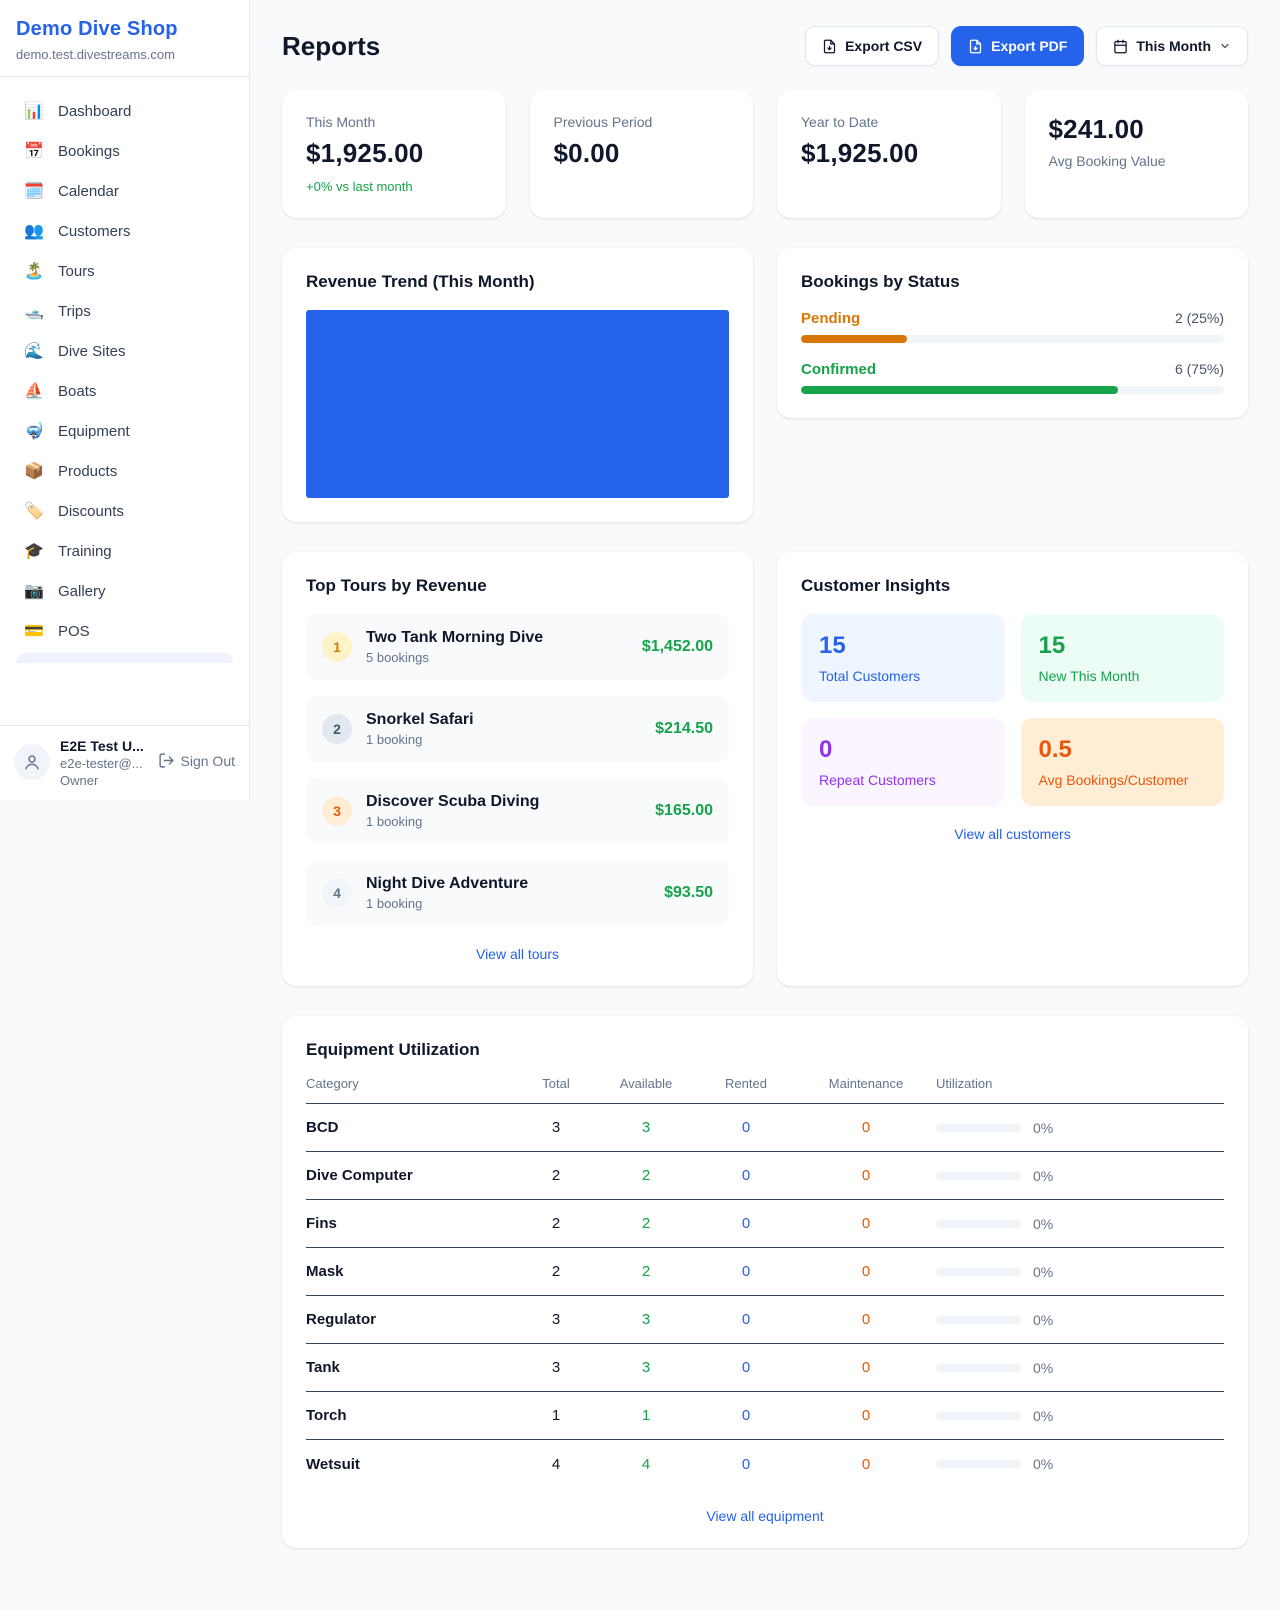  What do you see at coordinates (603, 122) in the screenshot?
I see `stat-label: Previous Period` at bounding box center [603, 122].